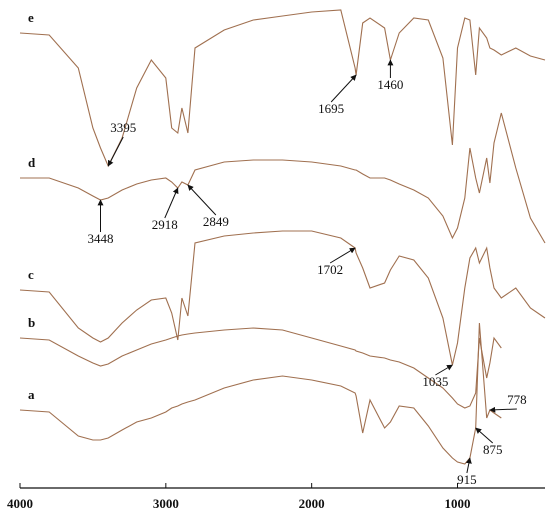 The width and height of the screenshot is (550, 514). What do you see at coordinates (390, 84) in the screenshot?
I see `peak-label: 1460` at bounding box center [390, 84].